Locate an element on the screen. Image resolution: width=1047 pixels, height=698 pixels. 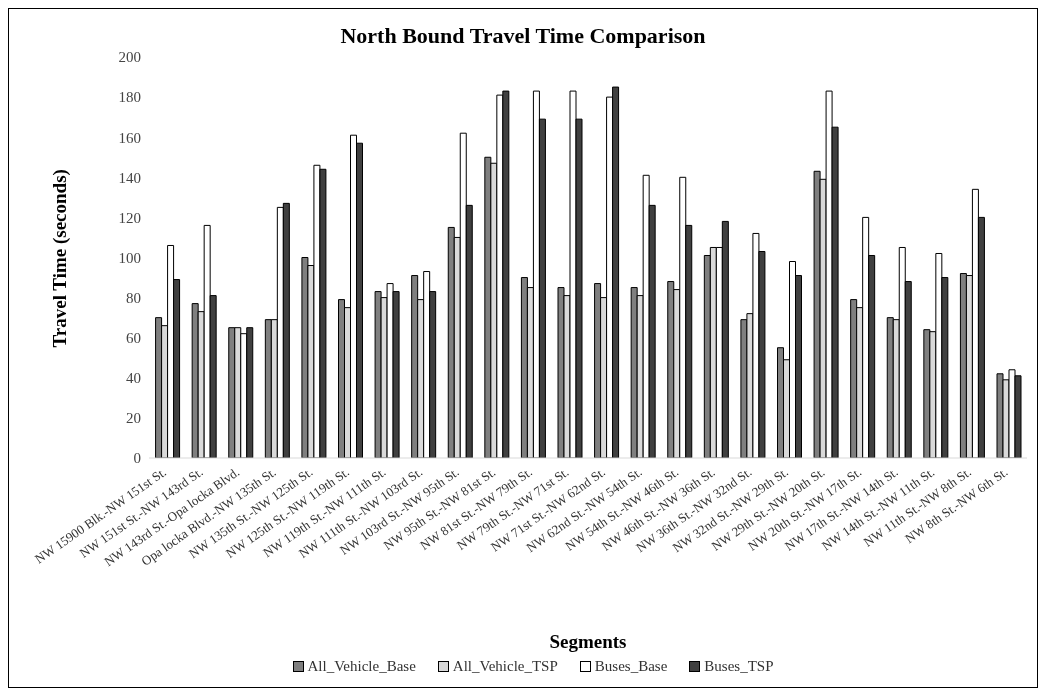
y-tick-label: 140 is located at coordinates (129, 177).